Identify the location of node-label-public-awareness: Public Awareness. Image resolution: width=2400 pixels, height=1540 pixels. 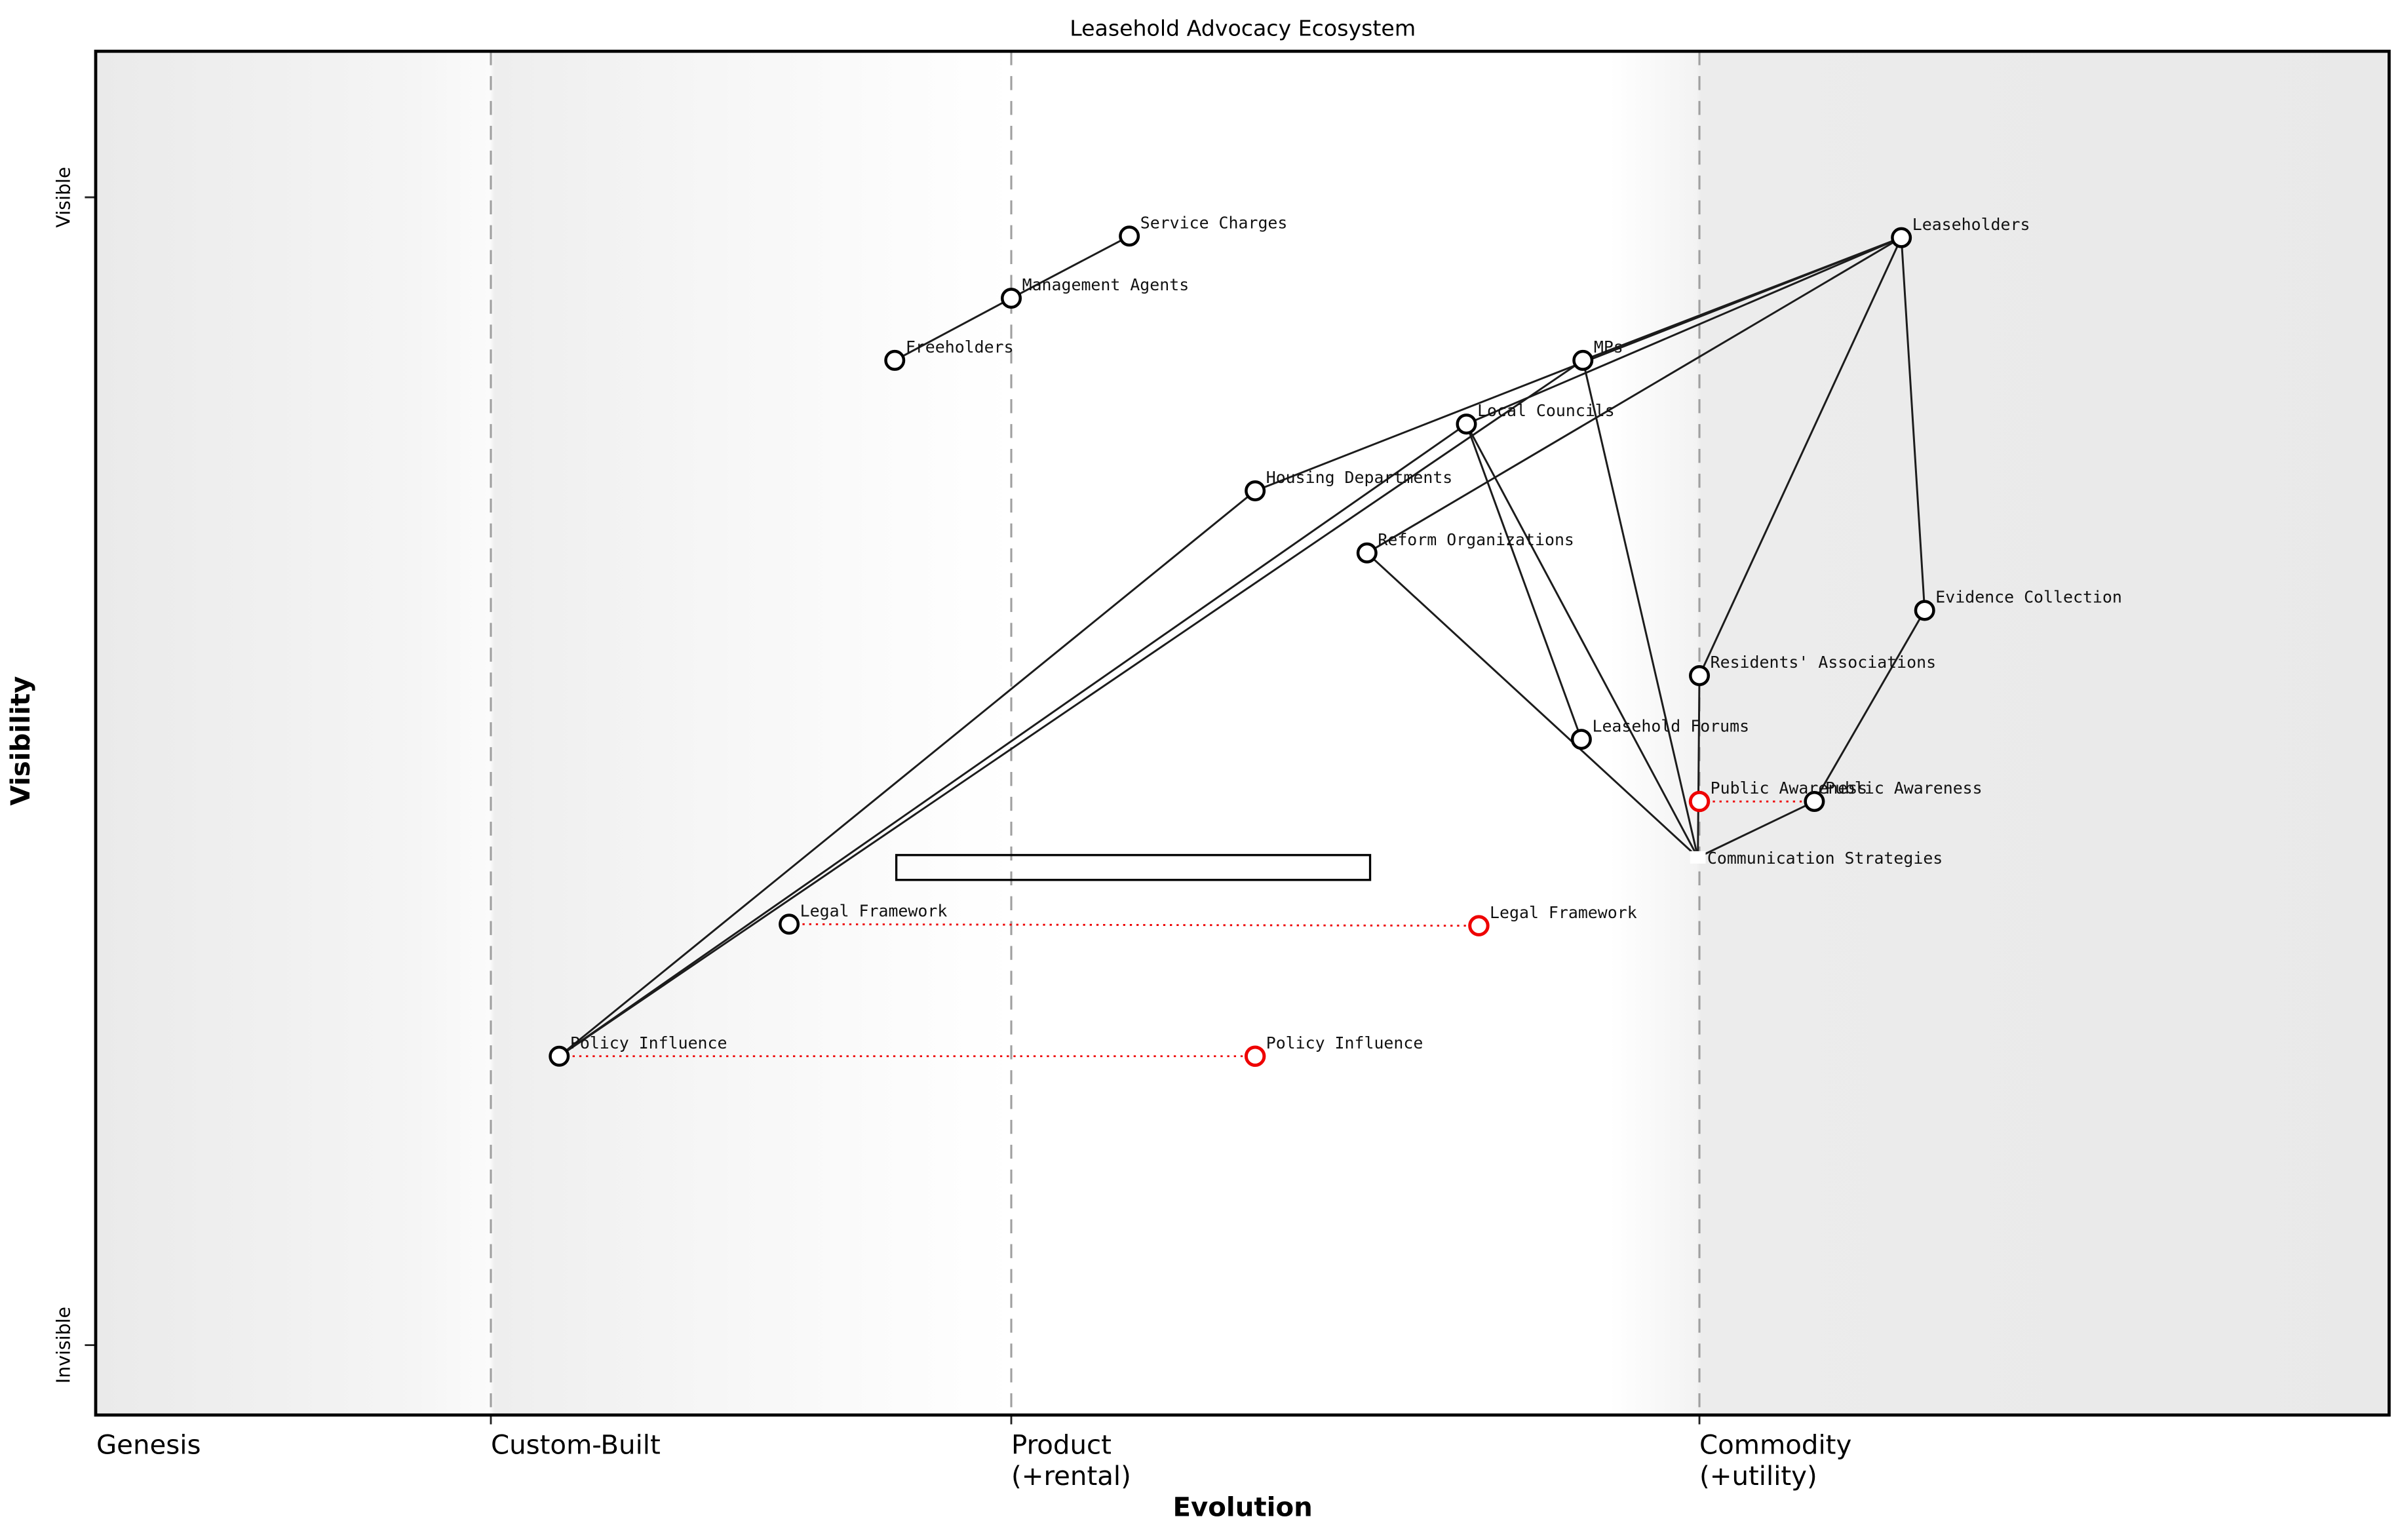
(1904, 788).